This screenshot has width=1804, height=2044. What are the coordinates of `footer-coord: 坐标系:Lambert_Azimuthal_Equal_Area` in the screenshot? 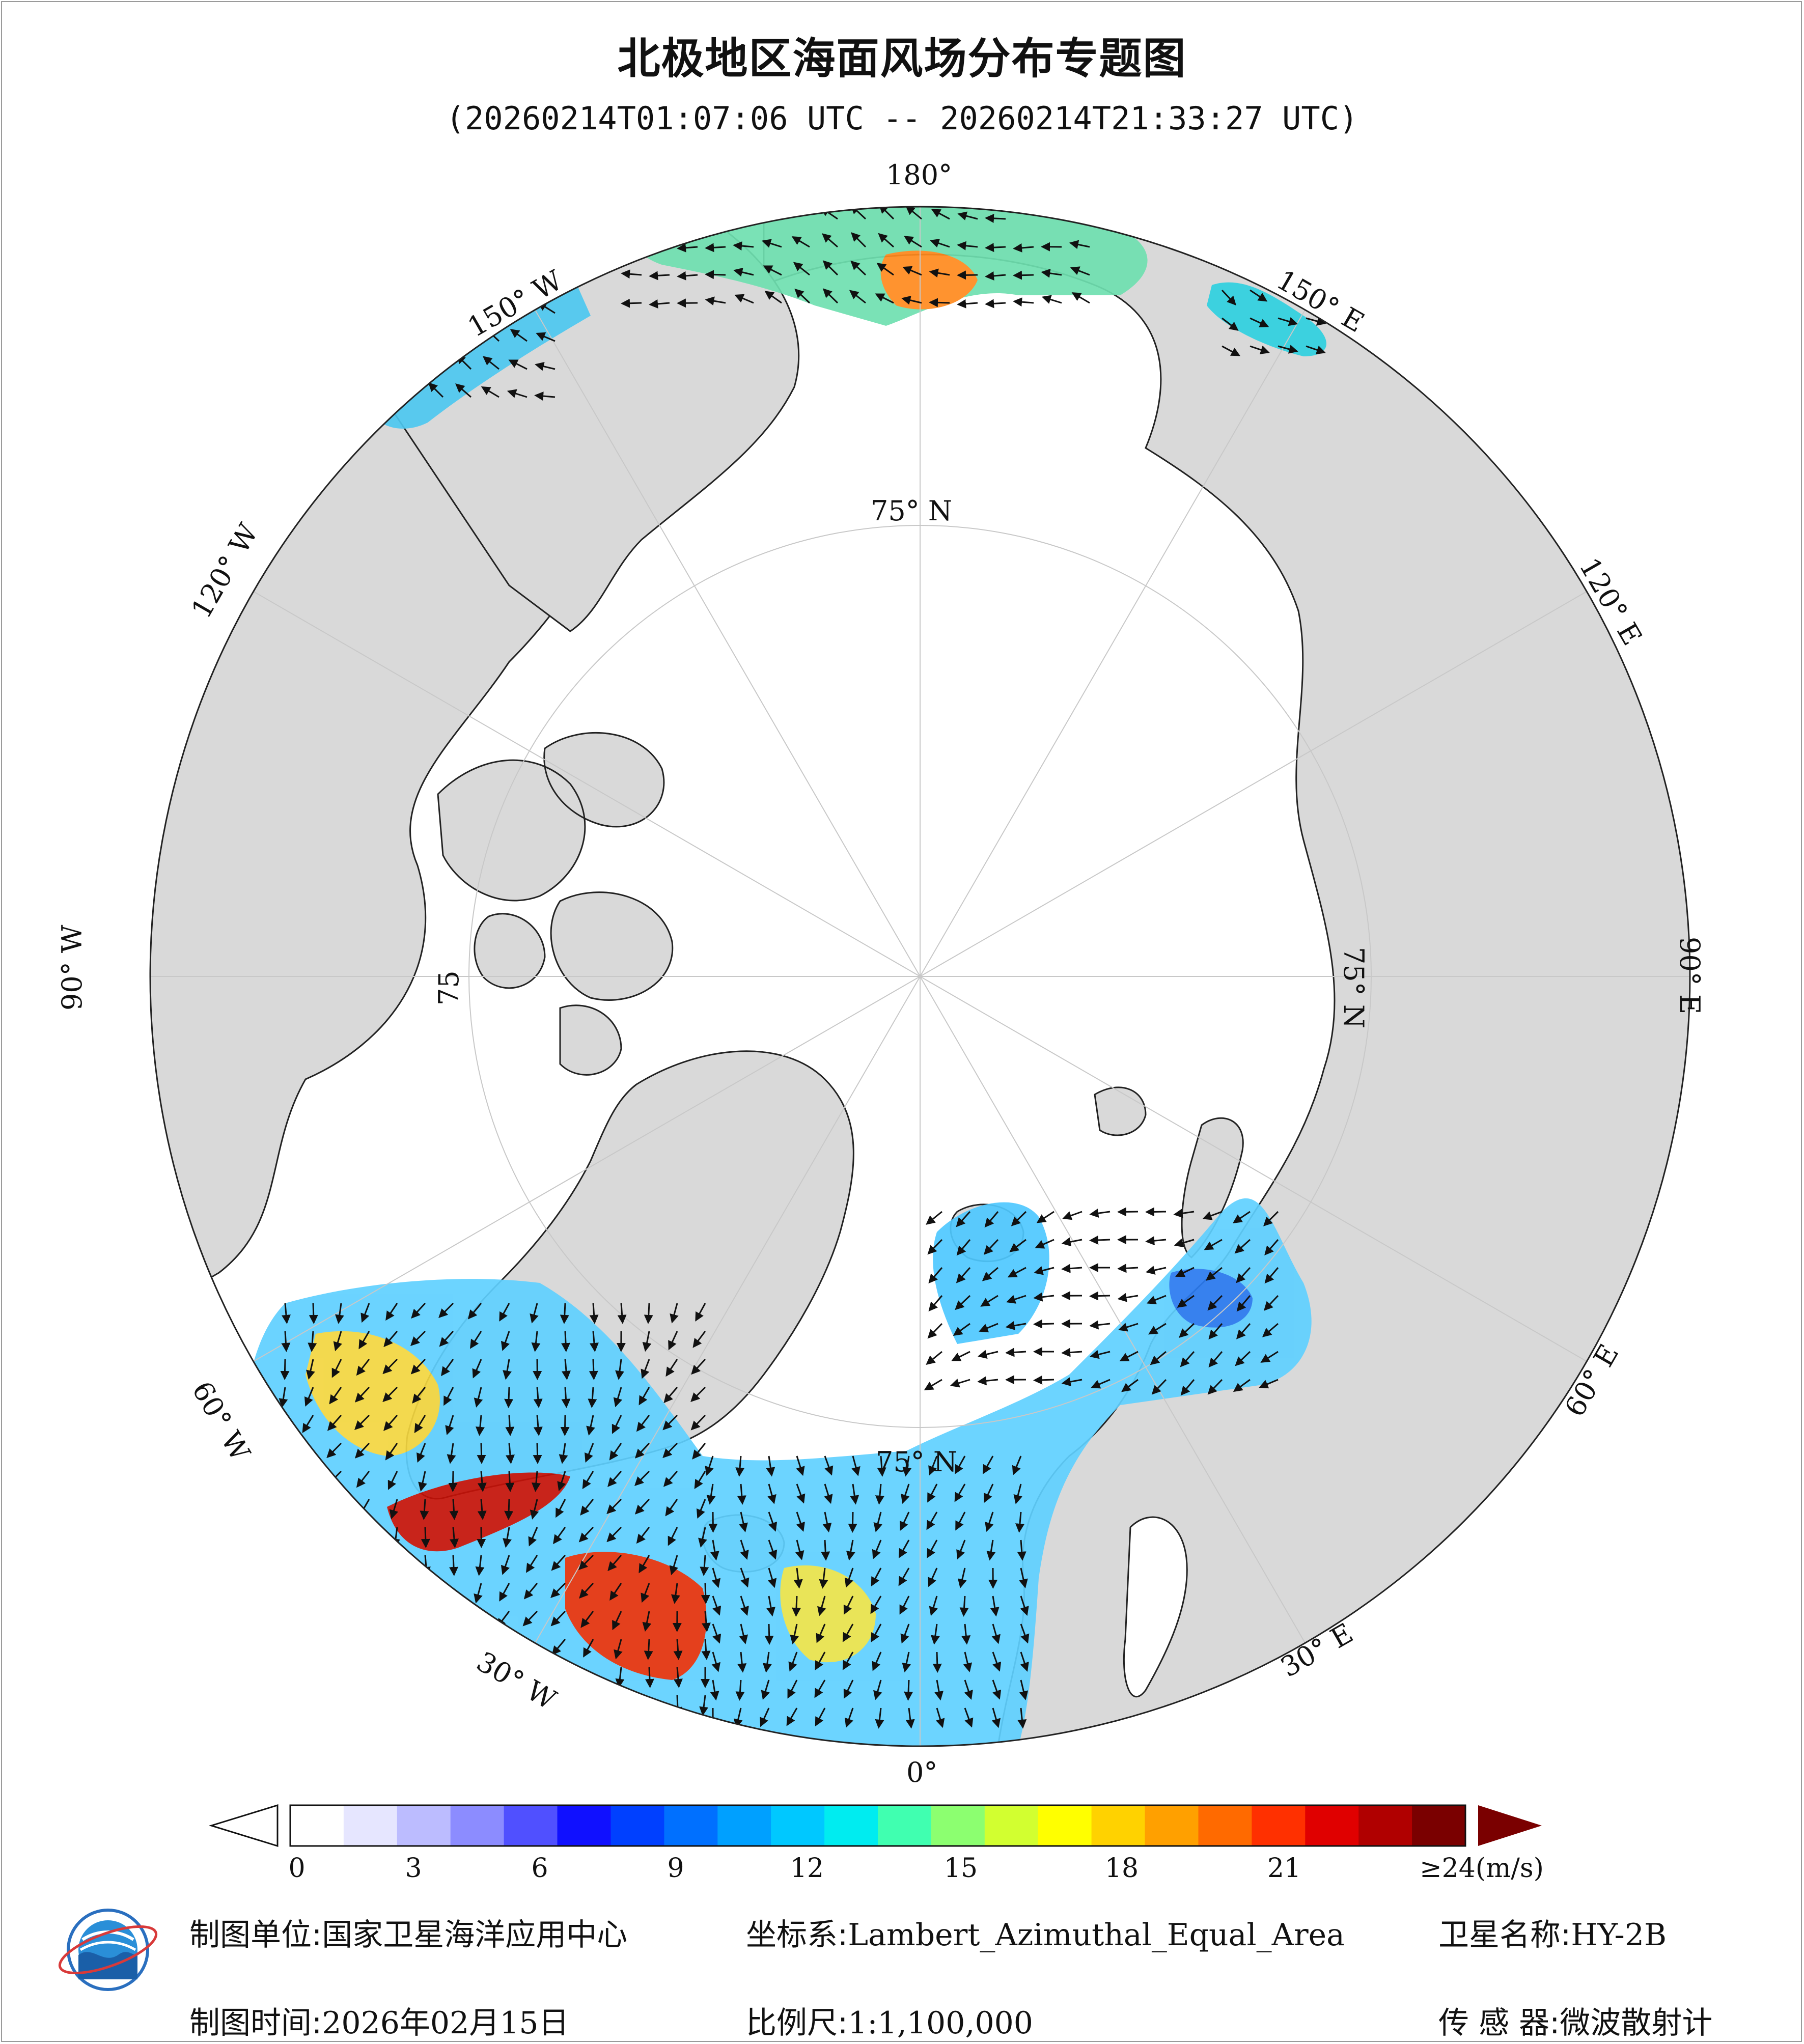 It's located at (1045, 1932).